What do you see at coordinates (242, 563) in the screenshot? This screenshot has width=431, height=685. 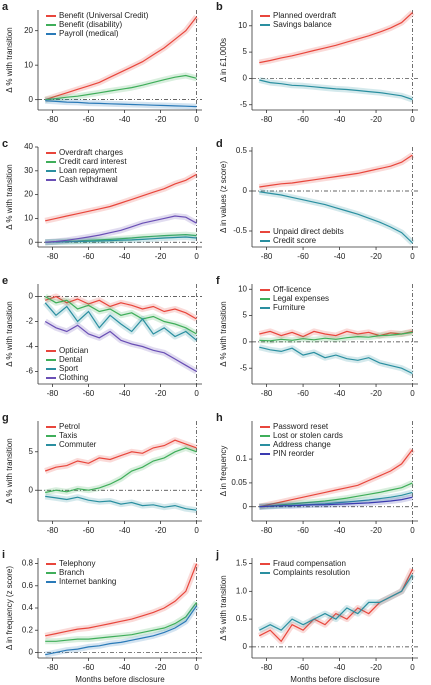 I see `y-tick-label: 1.5` at bounding box center [242, 563].